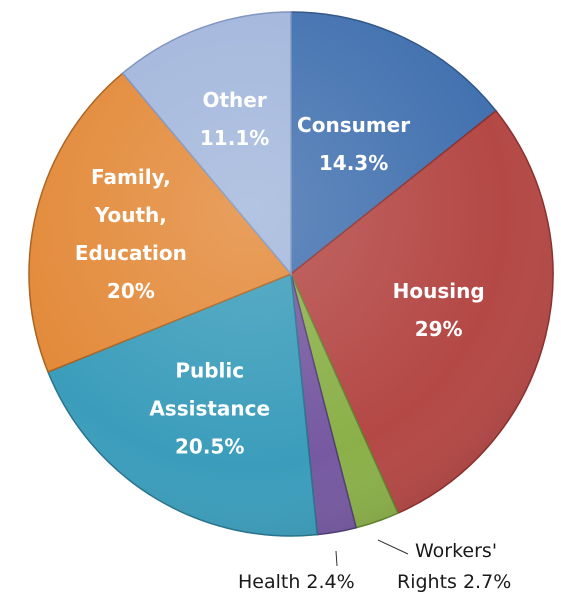 The width and height of the screenshot is (561, 597). Describe the element at coordinates (353, 125) in the screenshot. I see `slice-label-consumer: Consumer` at that location.